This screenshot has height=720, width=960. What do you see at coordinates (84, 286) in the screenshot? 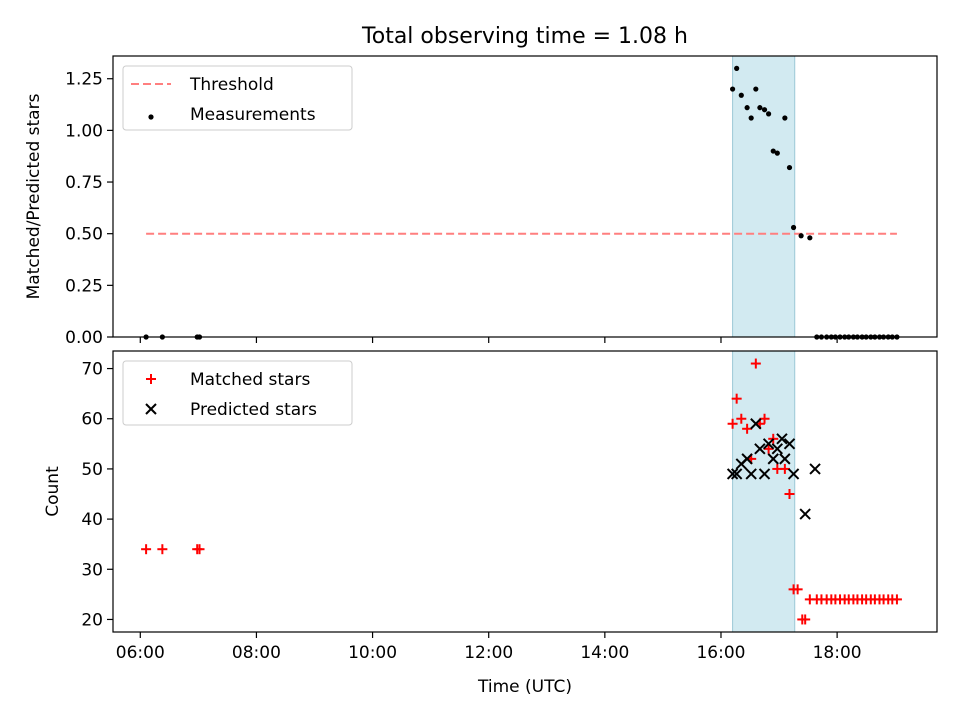
I see `y-tick-label: 0.25` at bounding box center [84, 286].